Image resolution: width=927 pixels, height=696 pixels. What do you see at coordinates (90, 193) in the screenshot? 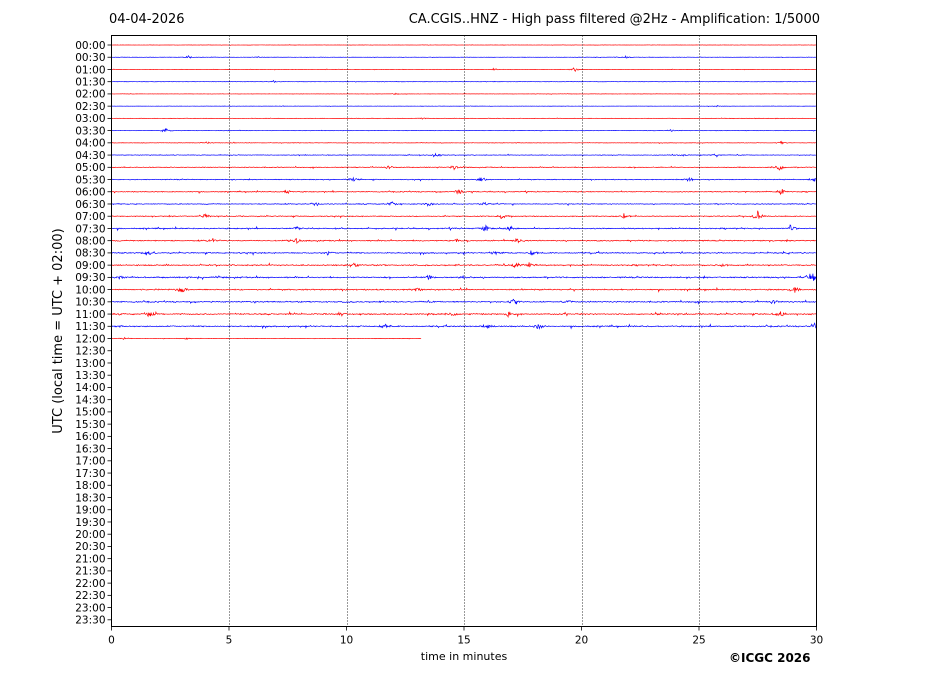
I see `y-tick-label: 06:00` at bounding box center [90, 193].